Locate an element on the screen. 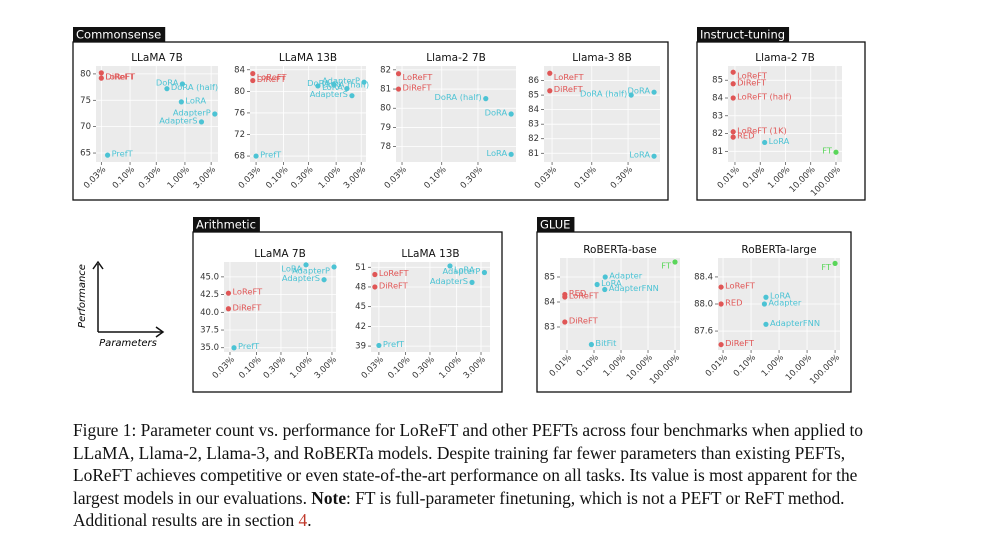 Image resolution: width=988 pixels, height=541 pixels. y-tick-label: 88.0 is located at coordinates (703, 305).